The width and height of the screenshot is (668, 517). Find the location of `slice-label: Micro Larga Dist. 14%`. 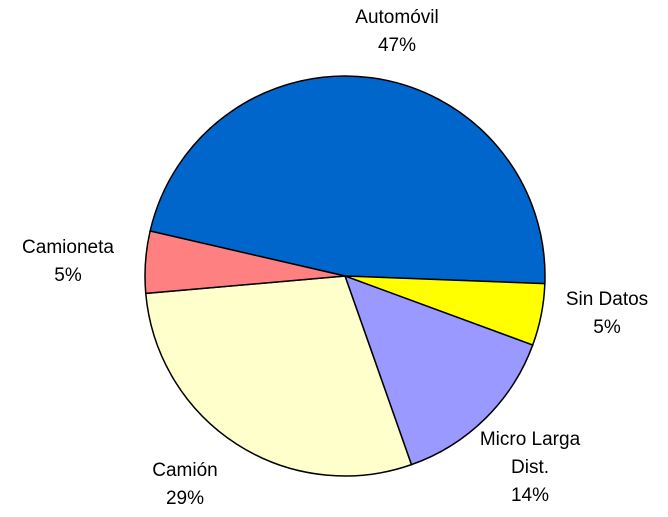

slice-label: Micro Larga Dist. 14% is located at coordinates (530, 468).